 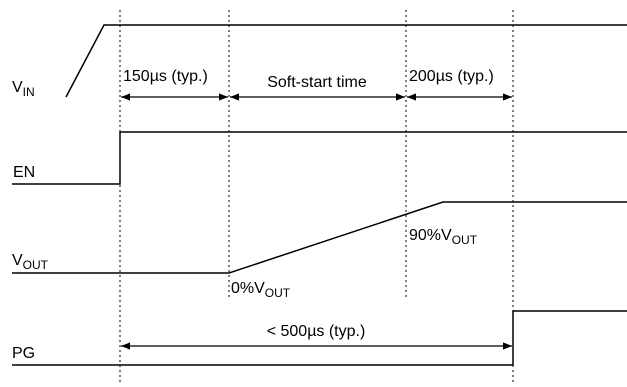 What do you see at coordinates (24, 172) in the screenshot?
I see `en-label: EN` at bounding box center [24, 172].